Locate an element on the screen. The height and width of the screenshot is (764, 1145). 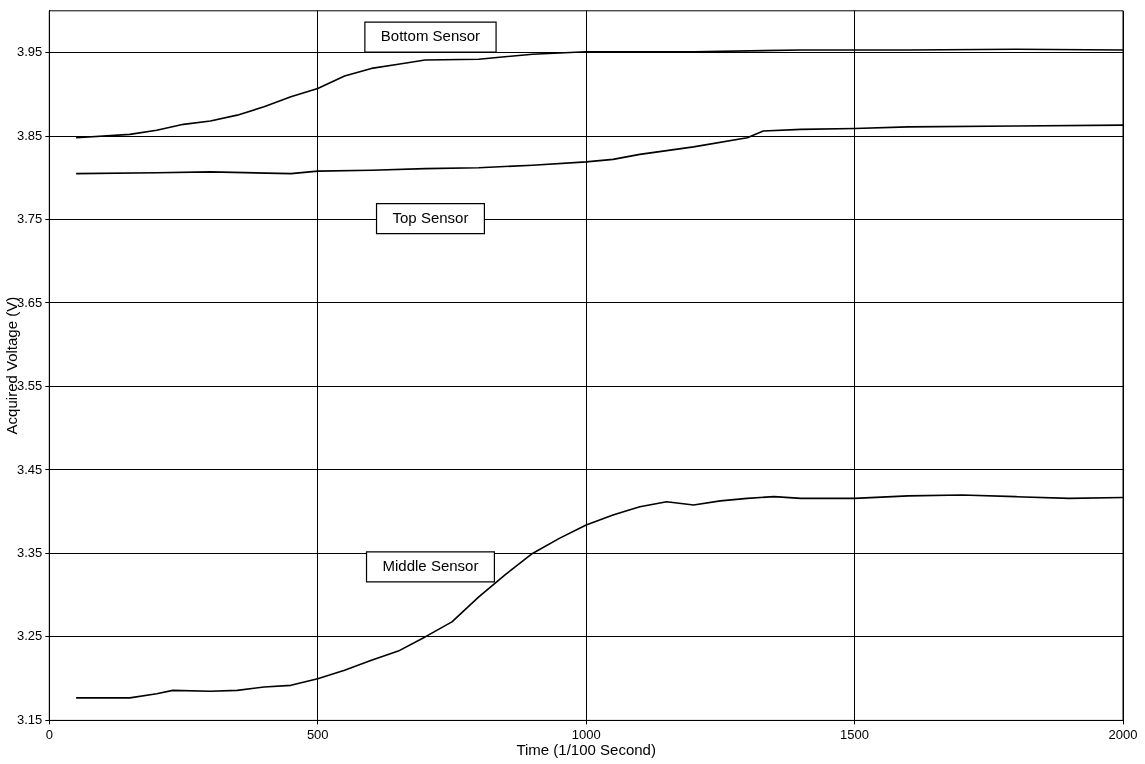
series-label: Middle Sensor is located at coordinates (430, 566).